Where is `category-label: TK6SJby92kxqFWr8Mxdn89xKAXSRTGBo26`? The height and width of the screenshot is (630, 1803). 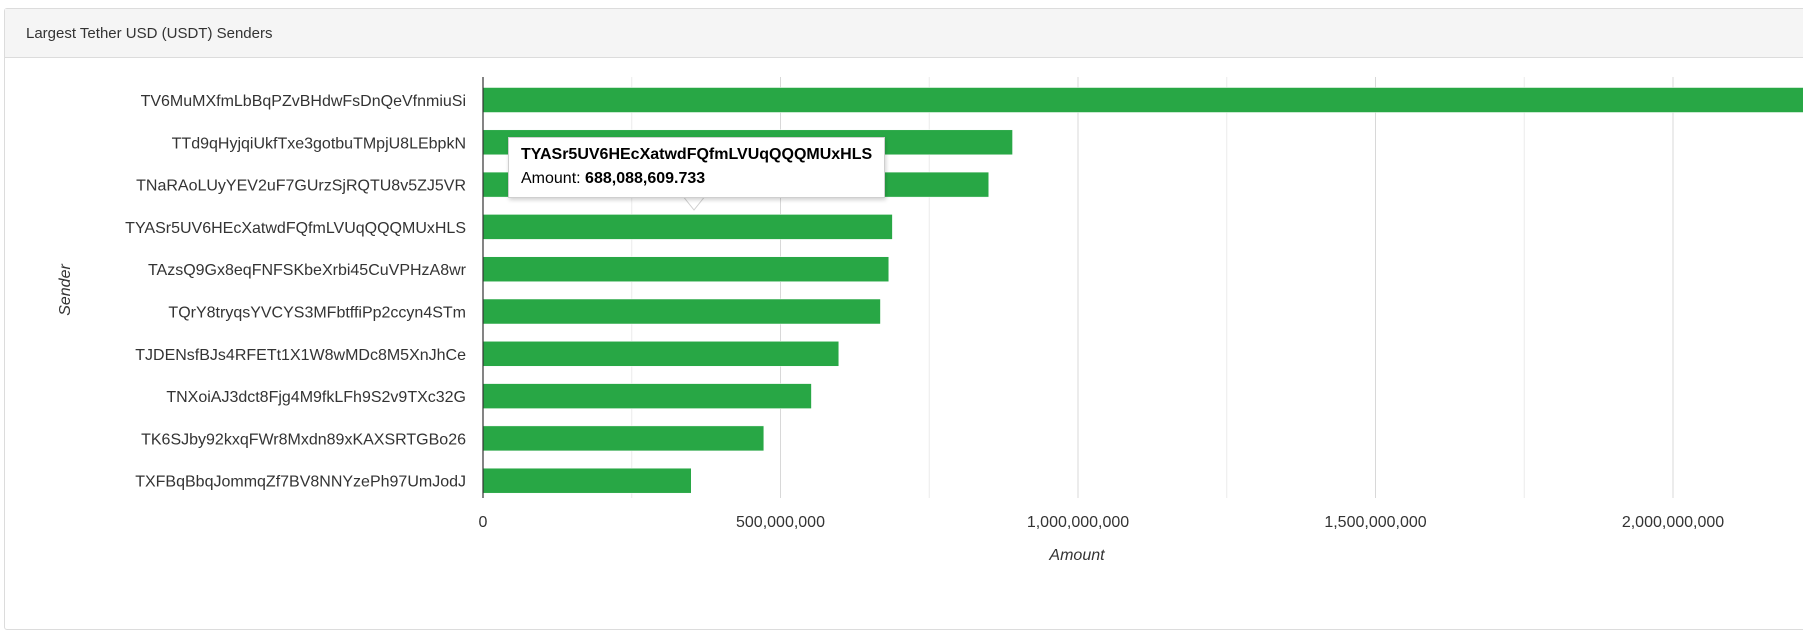 category-label: TK6SJby92kxqFWr8Mxdn89xKAXSRTGBo26 is located at coordinates (303, 439).